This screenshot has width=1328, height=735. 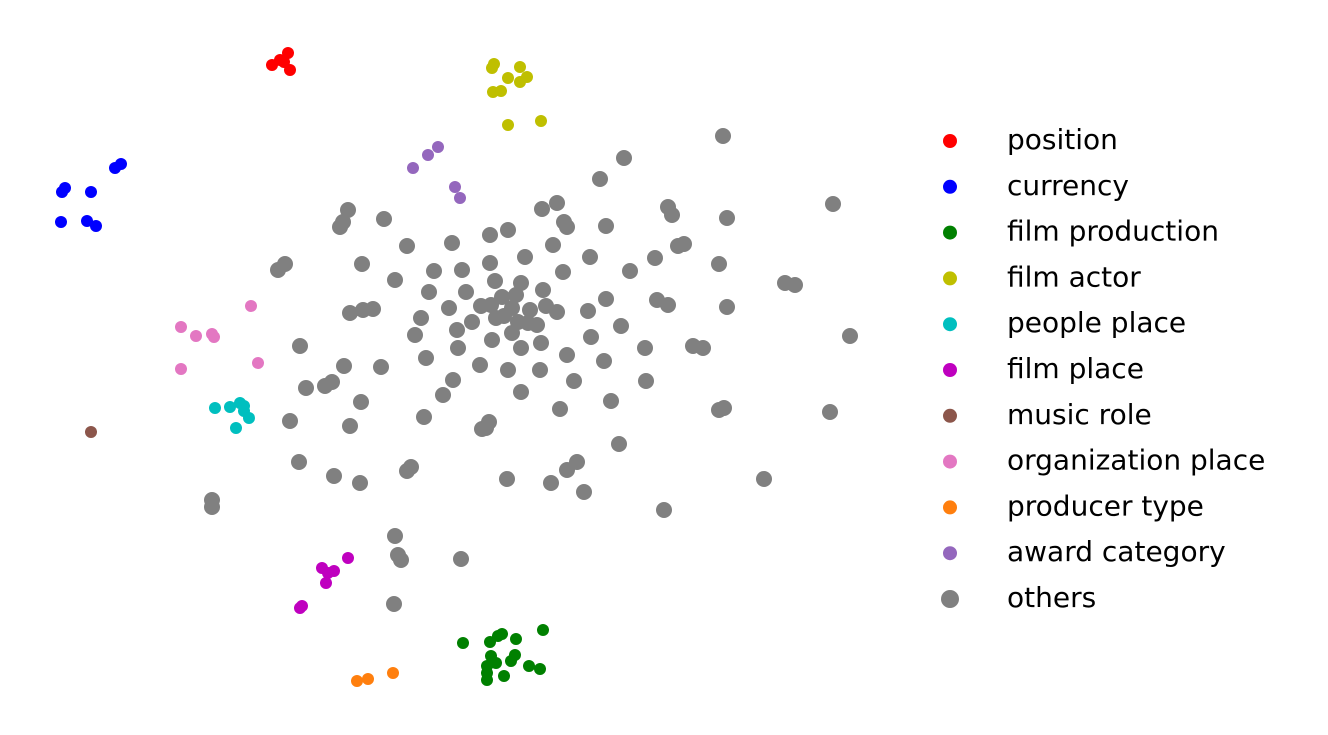 I want to click on legend-label: position, so click(x=1062, y=139).